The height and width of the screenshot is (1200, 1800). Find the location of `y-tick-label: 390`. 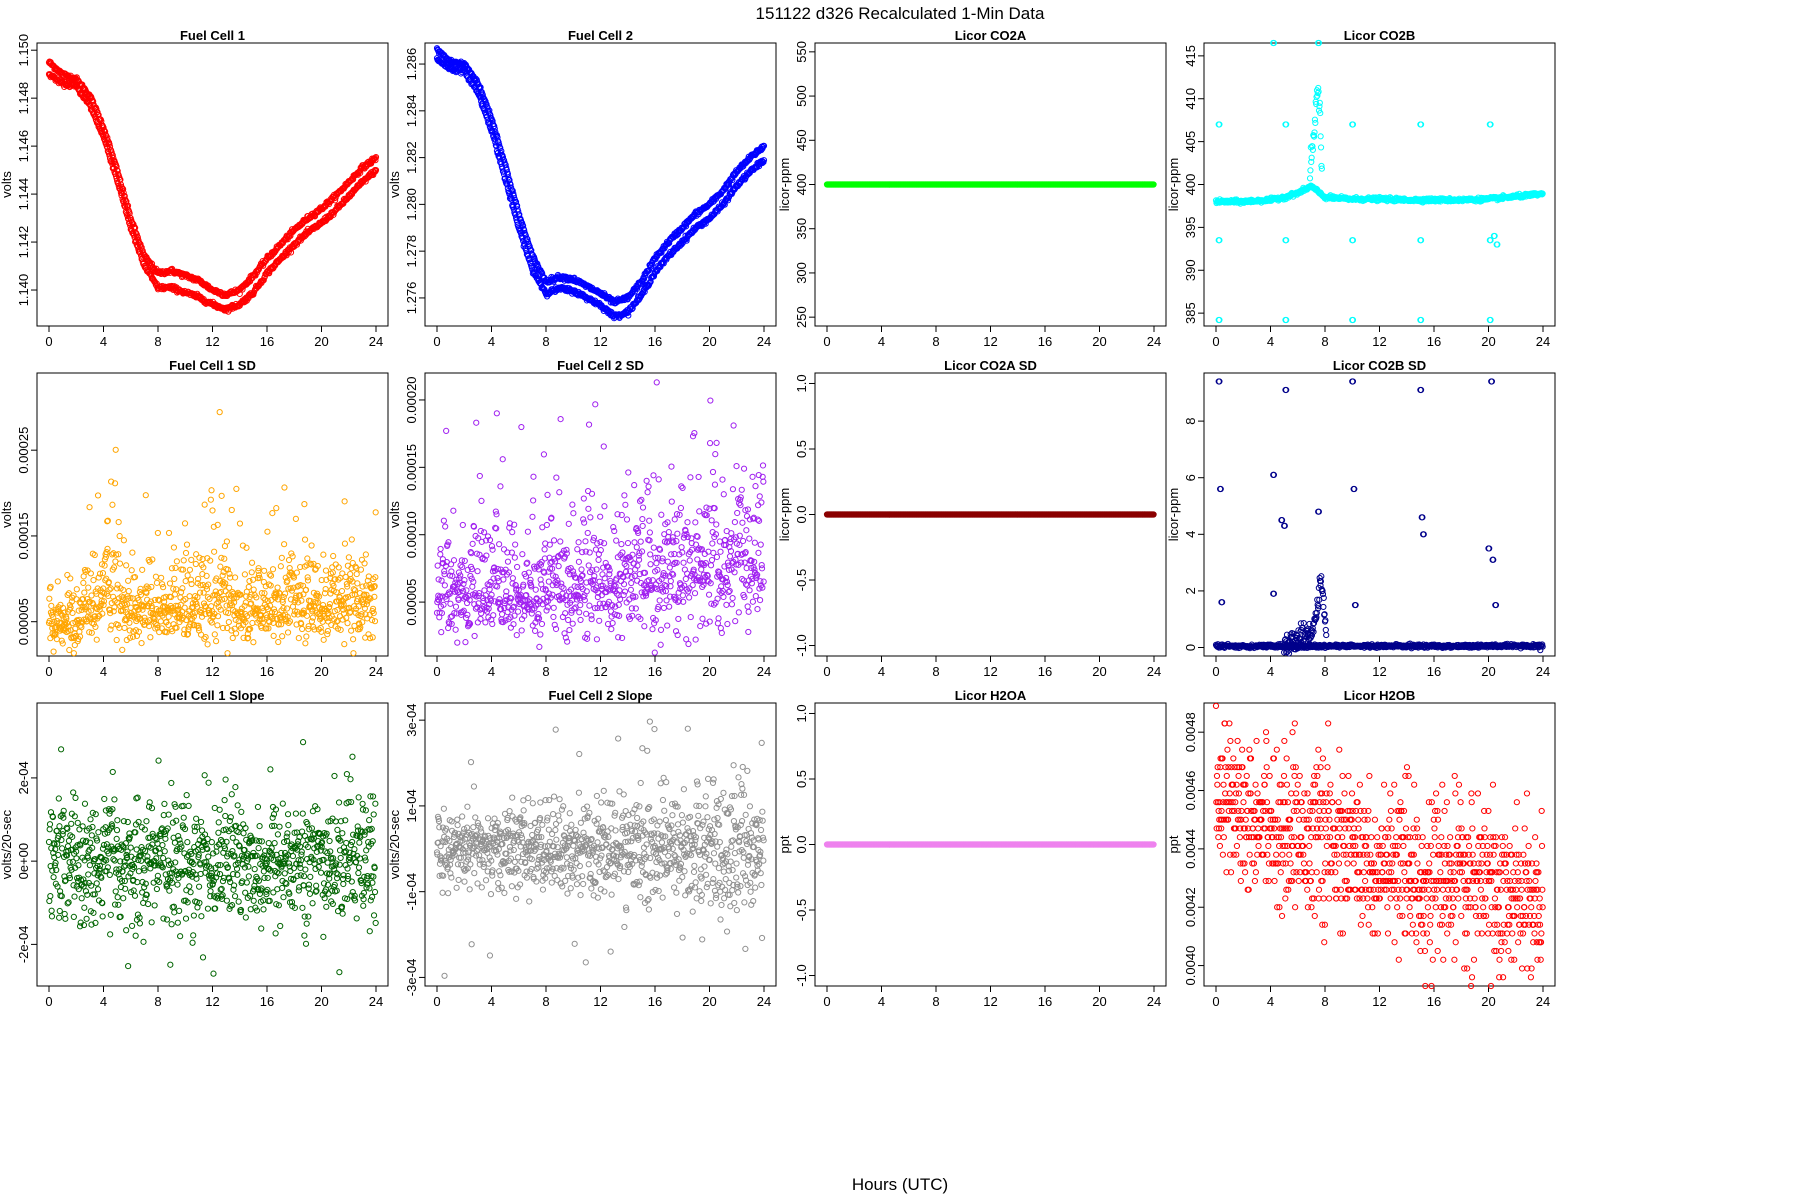

y-tick-label: 390 is located at coordinates (1190, 270).